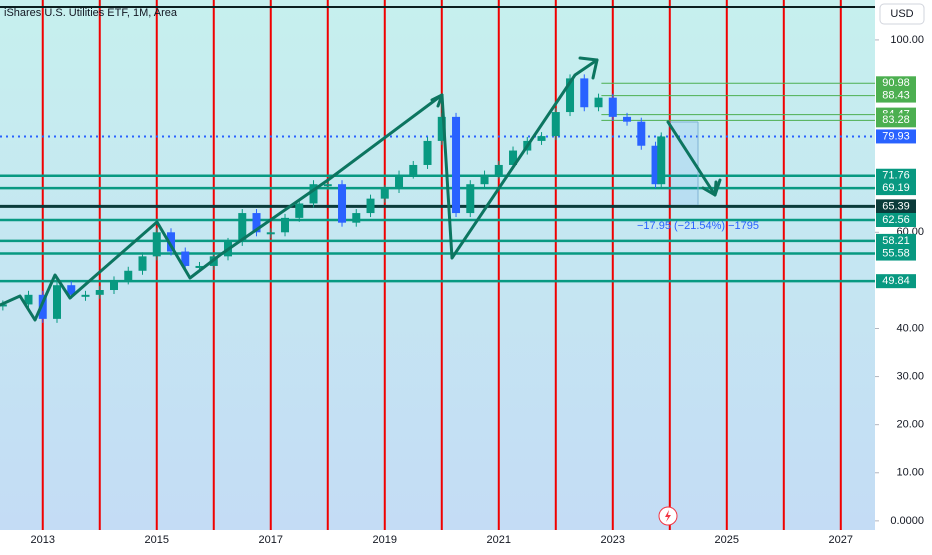 This screenshot has height=555, width=932. I want to click on time-axis, so click(437, 540).